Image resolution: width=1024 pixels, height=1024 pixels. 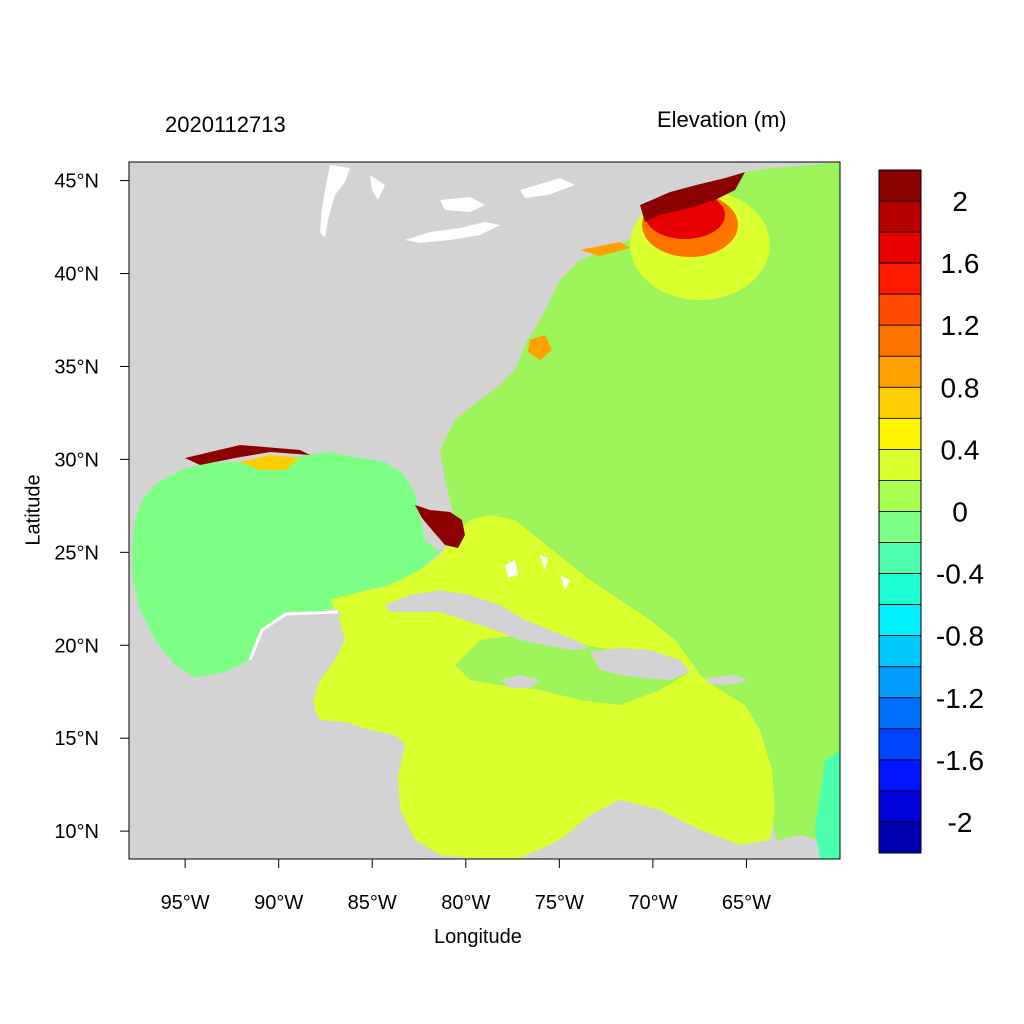 I want to click on x-axis-label: Longitude, so click(x=478, y=937).